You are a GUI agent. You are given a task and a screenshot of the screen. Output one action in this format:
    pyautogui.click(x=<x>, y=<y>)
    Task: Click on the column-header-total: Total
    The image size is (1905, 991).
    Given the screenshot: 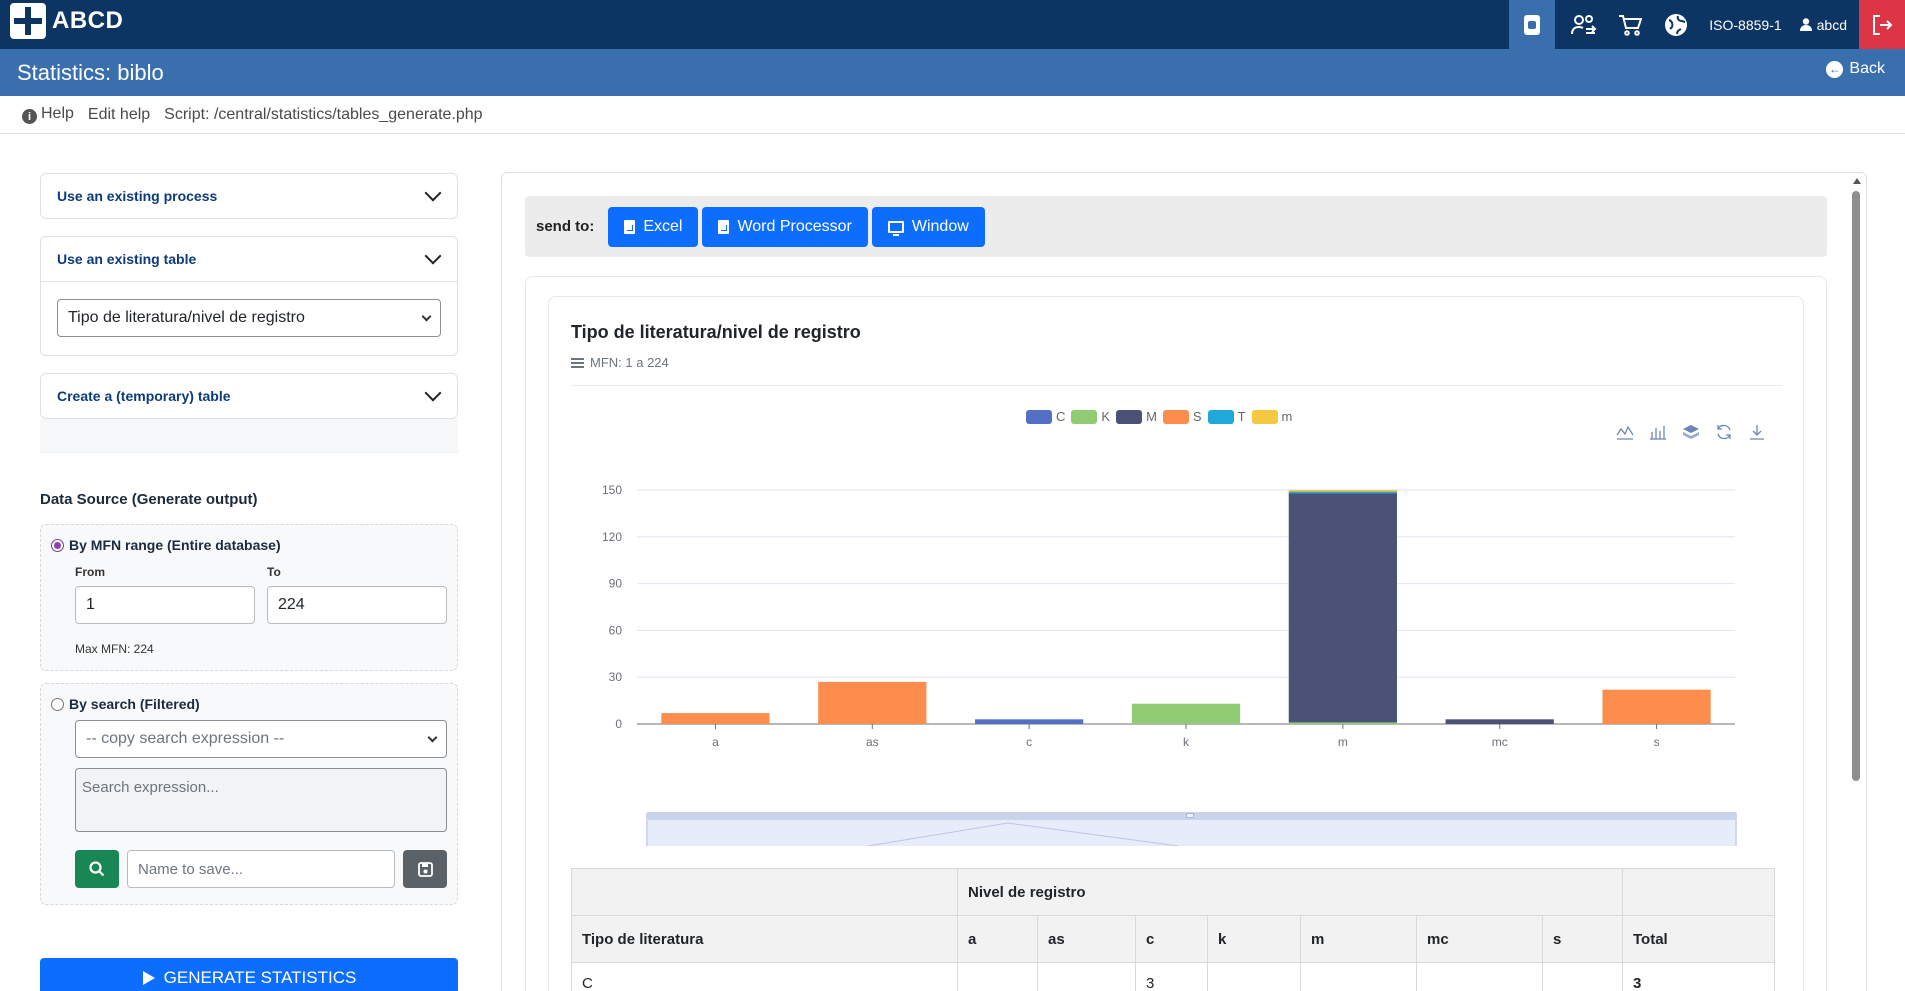 What is the action you would take?
    pyautogui.click(x=1698, y=939)
    